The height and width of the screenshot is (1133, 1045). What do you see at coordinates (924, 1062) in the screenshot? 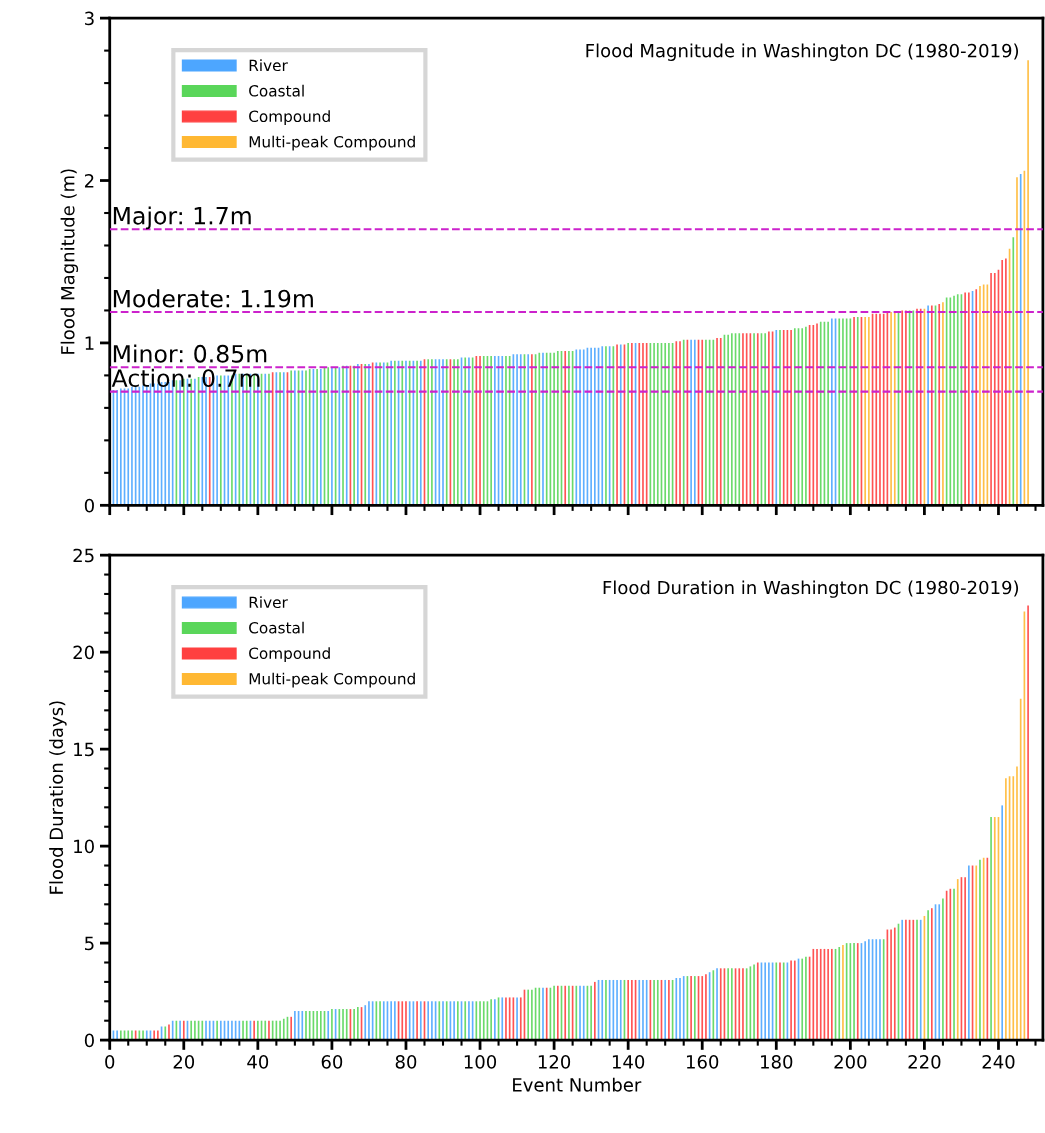
I see `x-tick-label: 220` at bounding box center [924, 1062].